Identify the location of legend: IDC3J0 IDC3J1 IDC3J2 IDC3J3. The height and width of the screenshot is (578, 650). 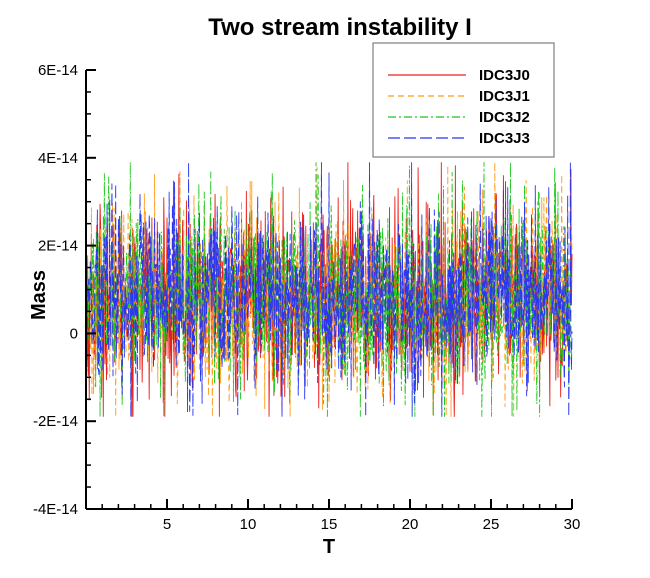
(463, 100).